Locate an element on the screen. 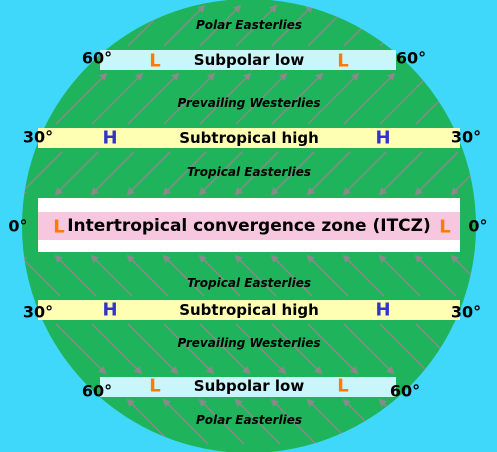 The image size is (497, 452). band-label: Intertropical convergence zone (ITCZ) is located at coordinates (249, 226).